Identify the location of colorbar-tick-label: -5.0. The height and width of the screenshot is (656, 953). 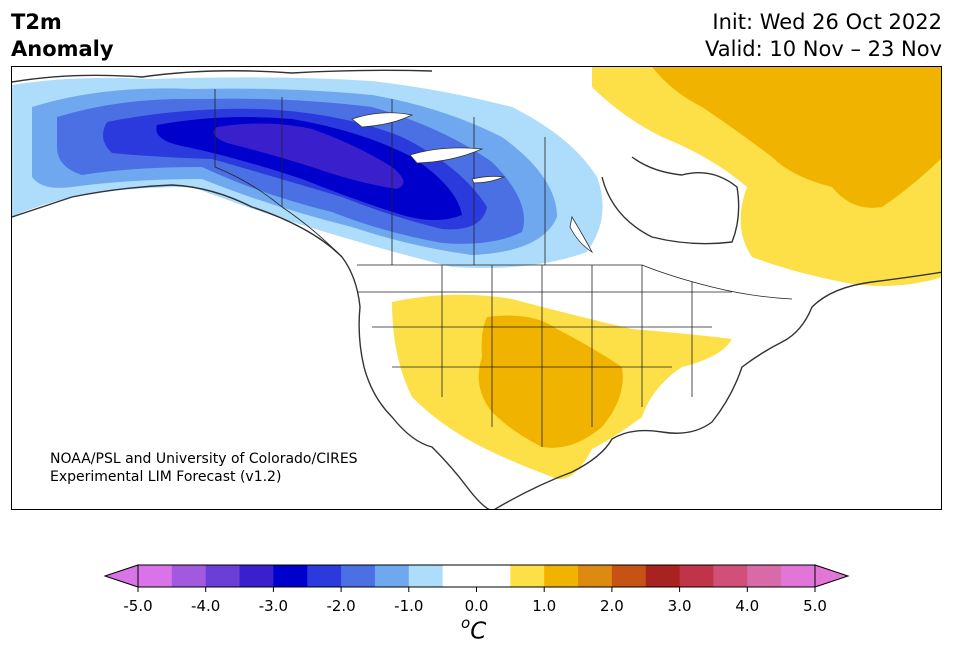
(138, 606).